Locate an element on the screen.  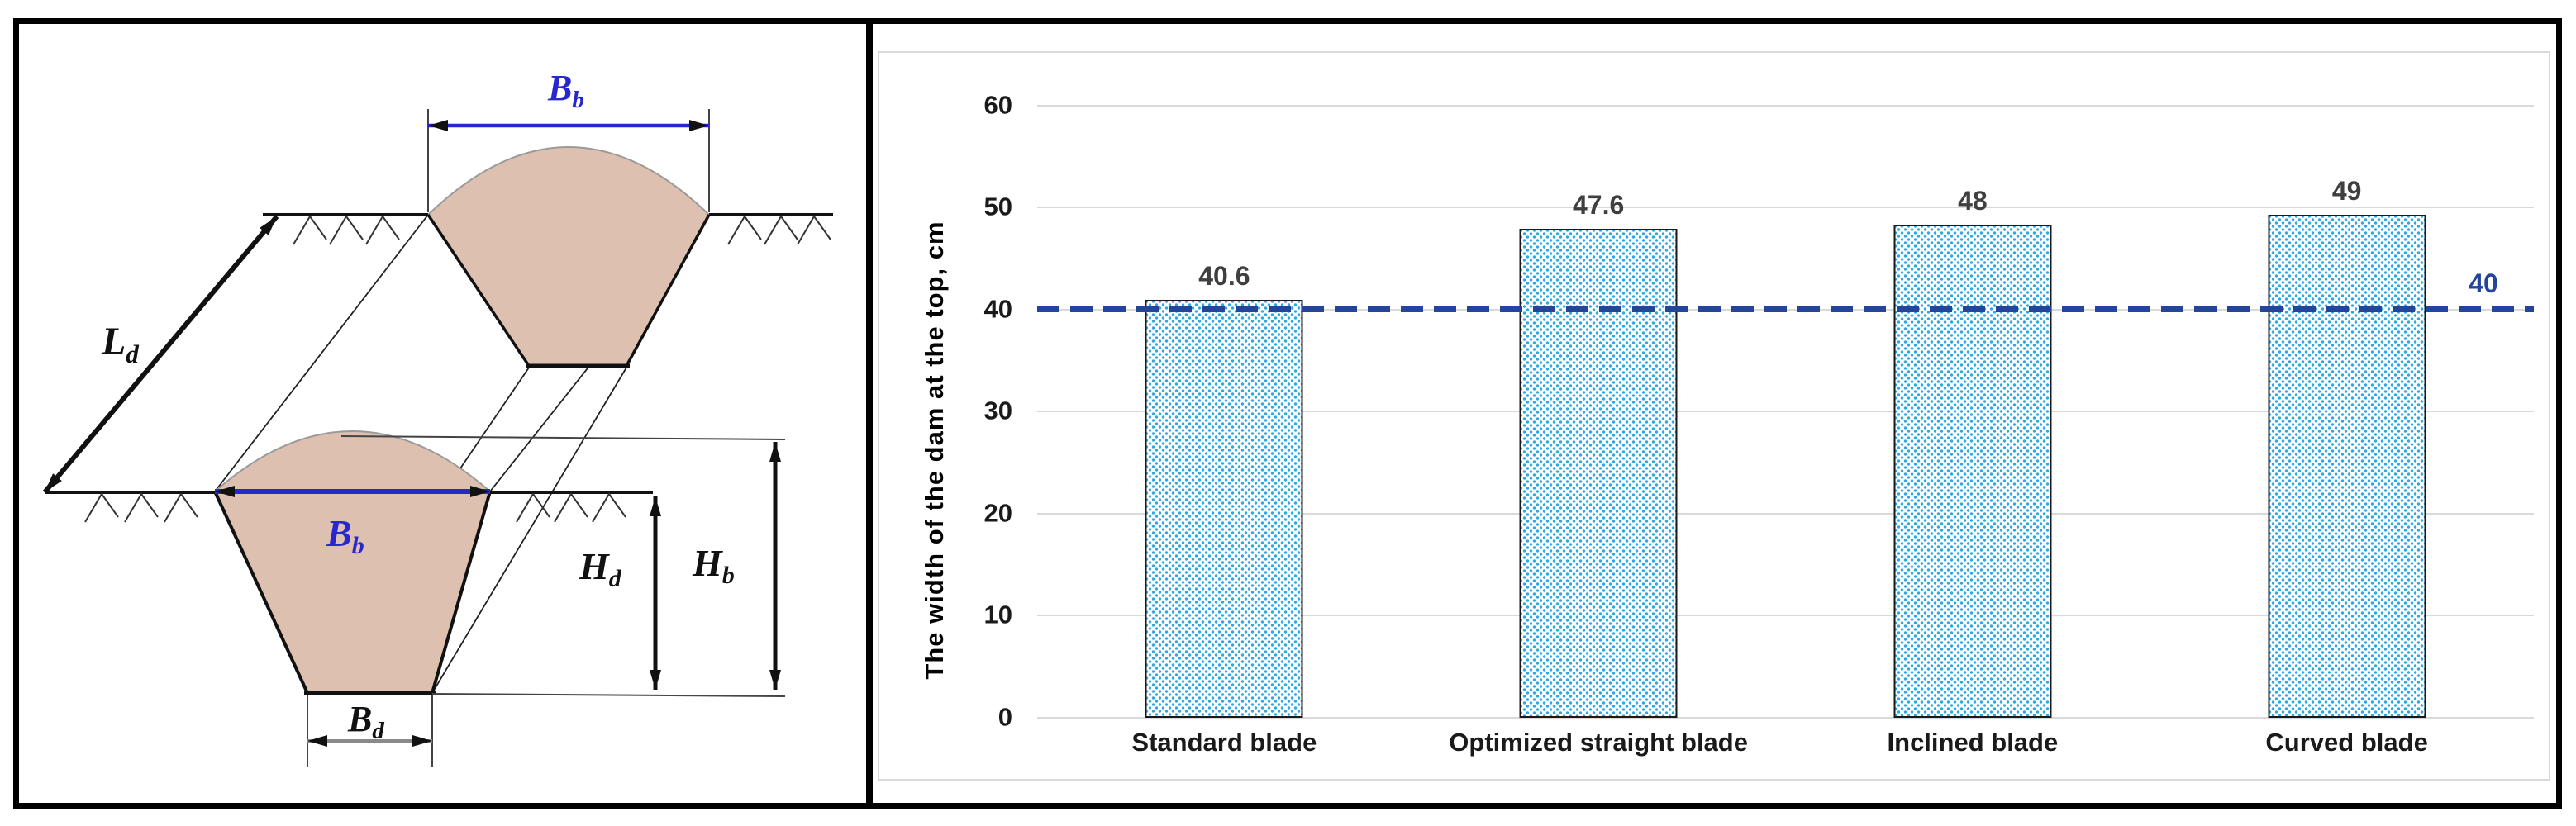
soil-hatch-marks is located at coordinates (457, 369).